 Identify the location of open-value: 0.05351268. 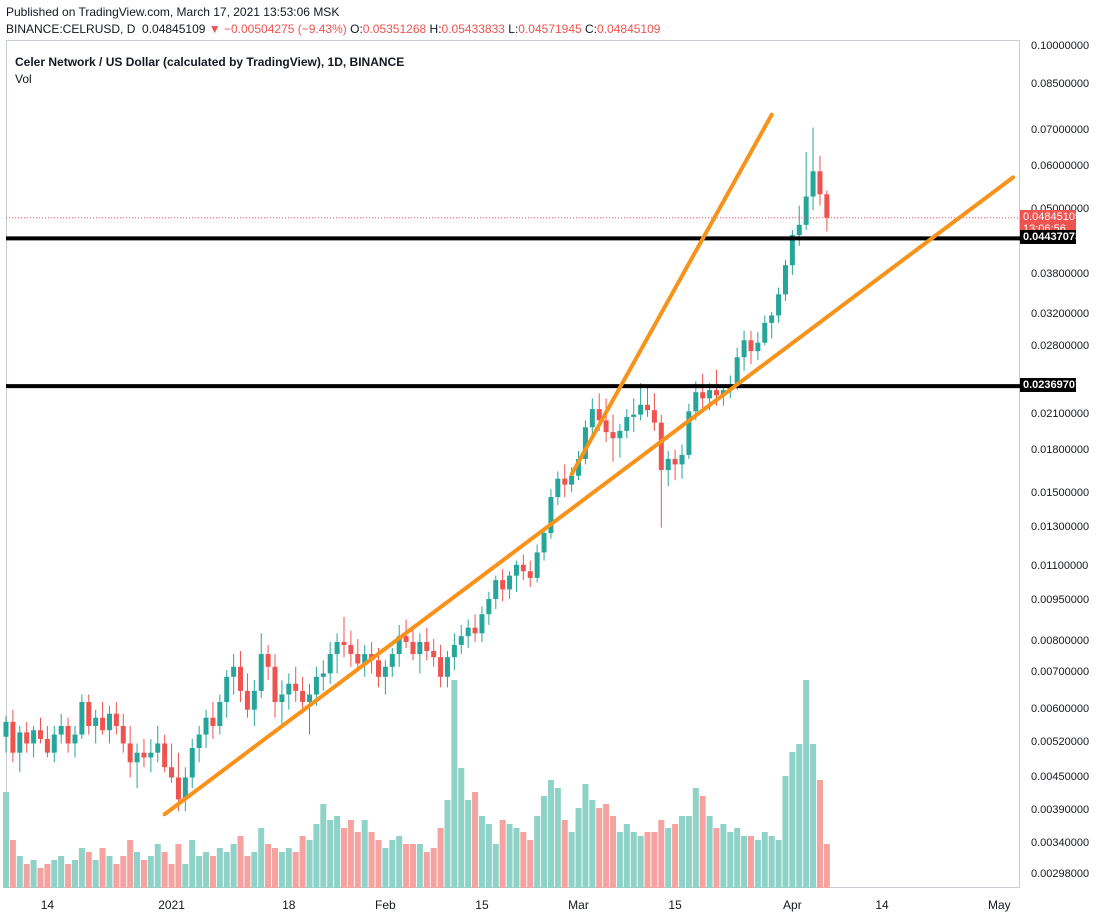
(394, 29).